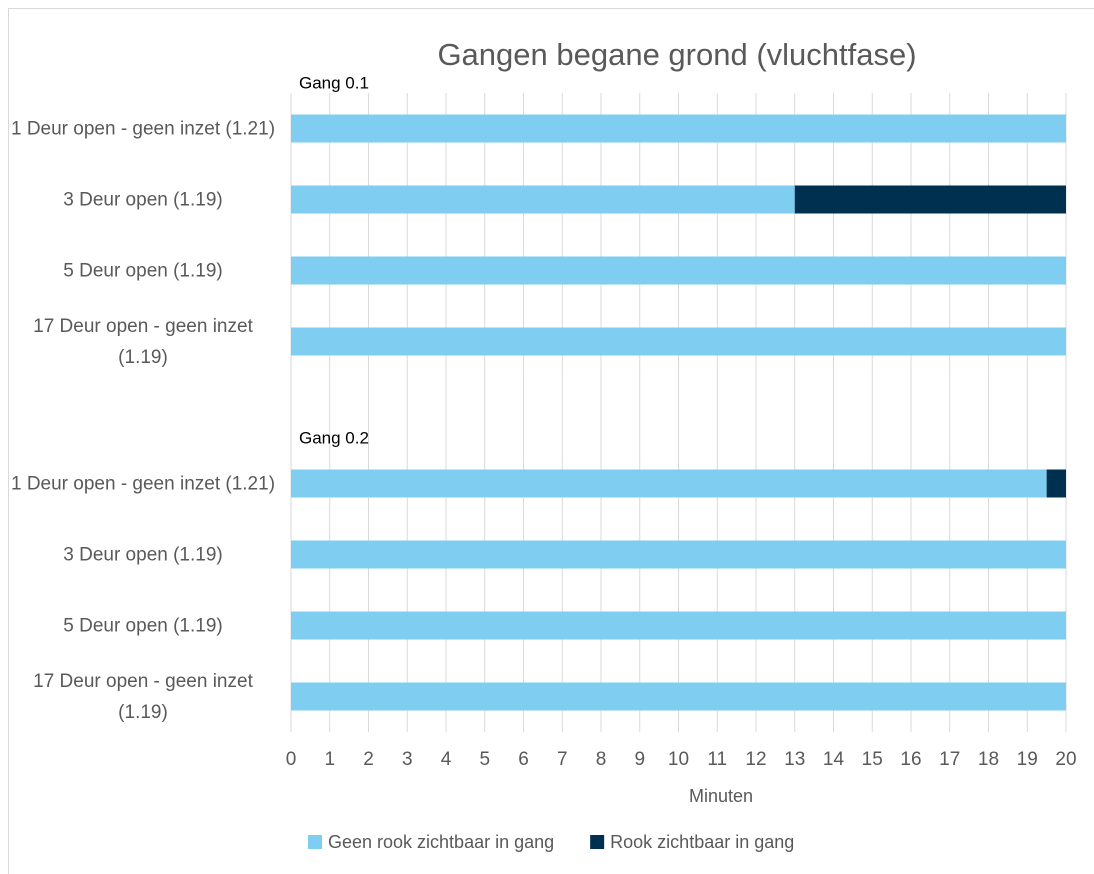 The height and width of the screenshot is (874, 1094). Describe the element at coordinates (639, 759) in the screenshot. I see `x-tick-label: 9` at that location.